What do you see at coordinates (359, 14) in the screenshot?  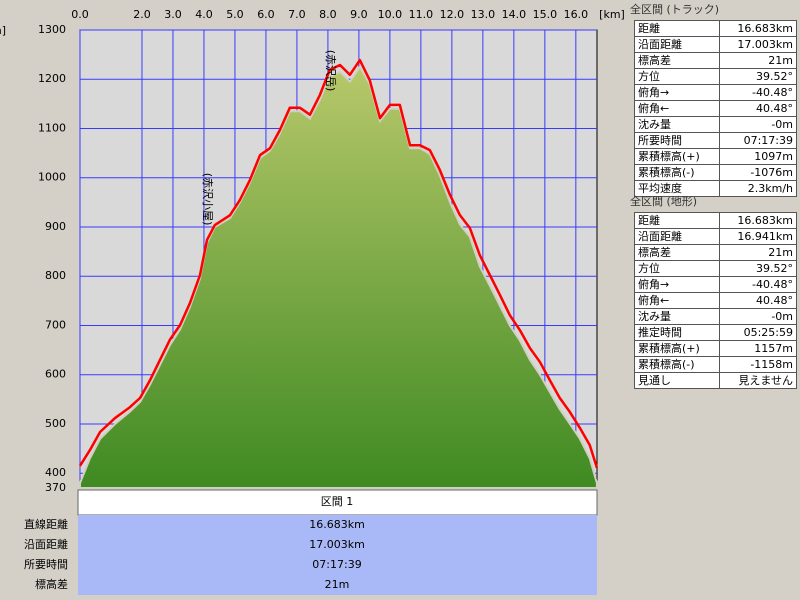 I see `x-tick-label: 9.0` at bounding box center [359, 14].